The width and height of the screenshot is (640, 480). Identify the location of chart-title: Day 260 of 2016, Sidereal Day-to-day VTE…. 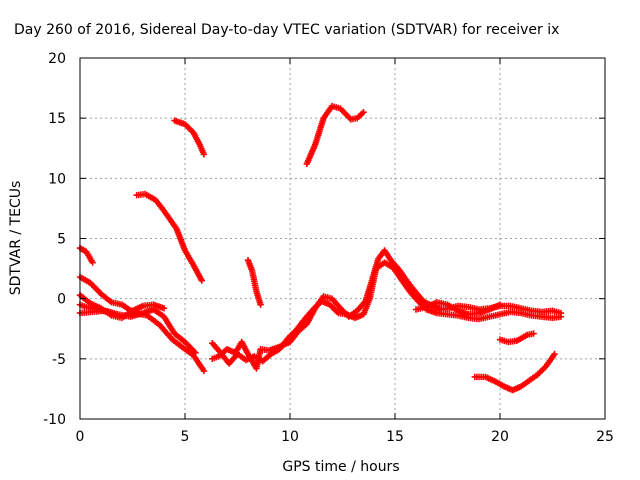
(286, 30).